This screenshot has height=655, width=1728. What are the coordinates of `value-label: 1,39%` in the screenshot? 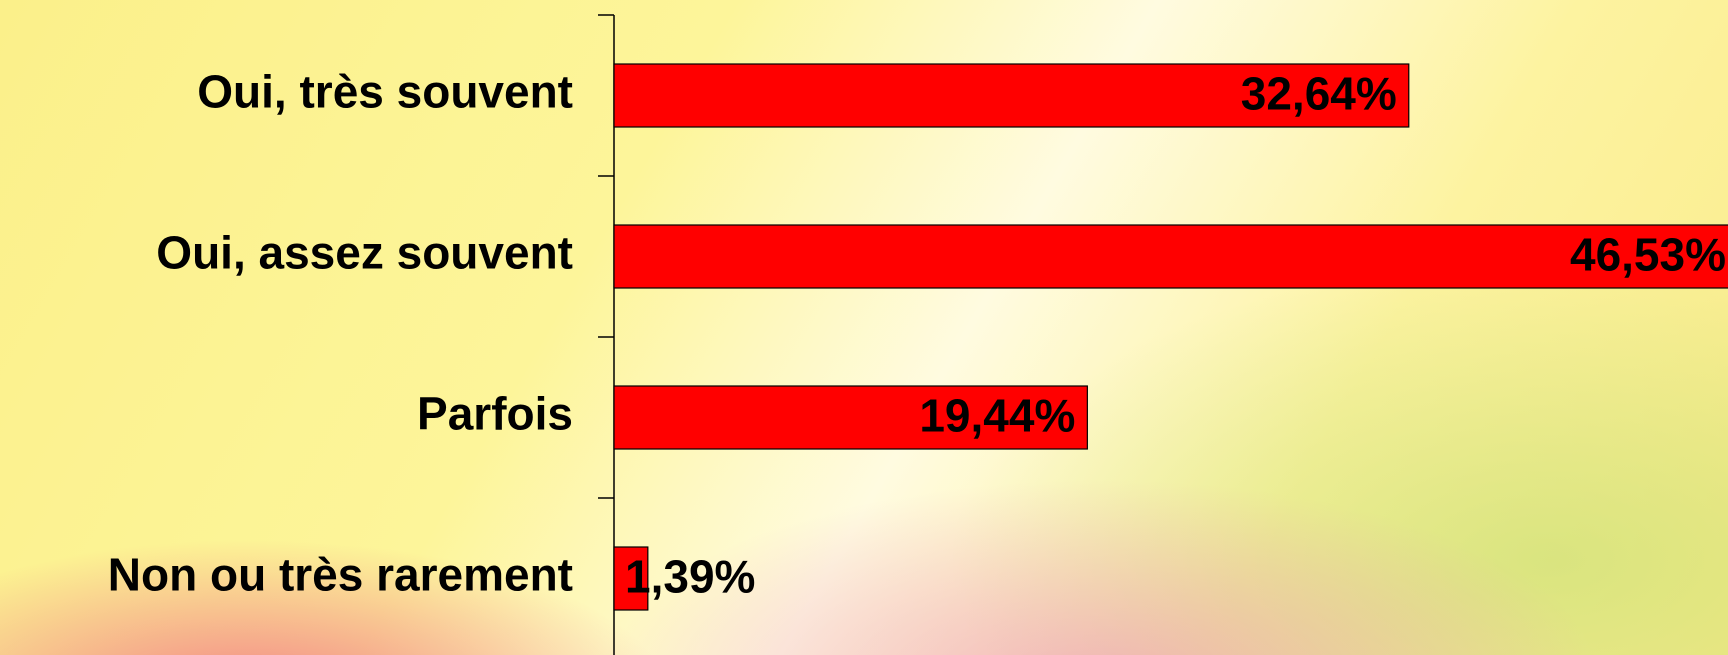 It's located at (690, 577).